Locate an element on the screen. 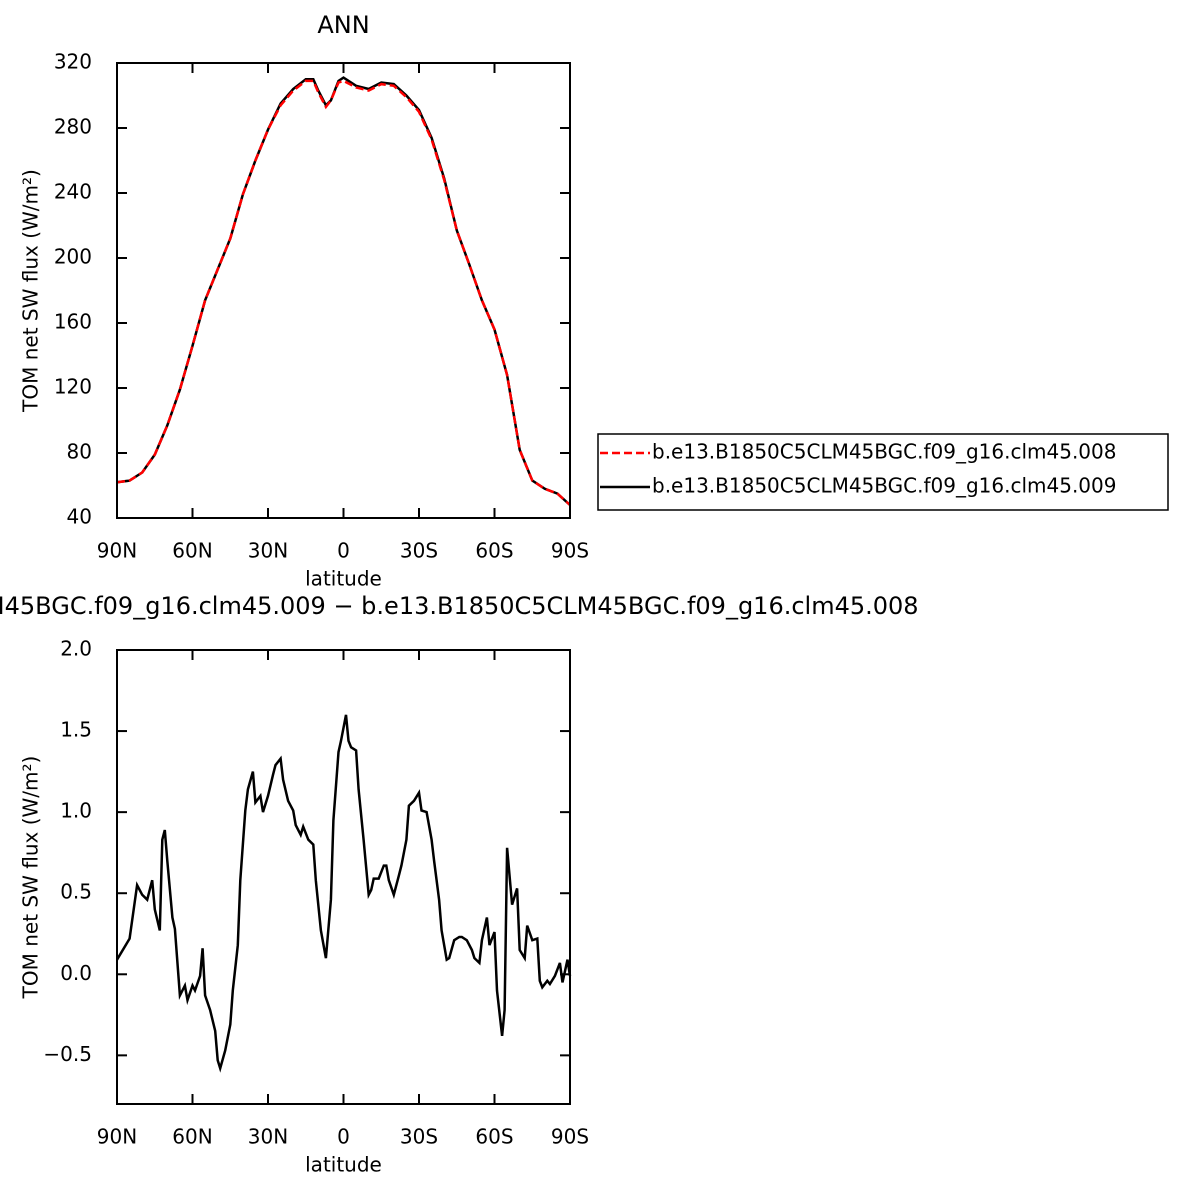 The image size is (1188, 1191). y-tick-label: 40 is located at coordinates (79, 517).